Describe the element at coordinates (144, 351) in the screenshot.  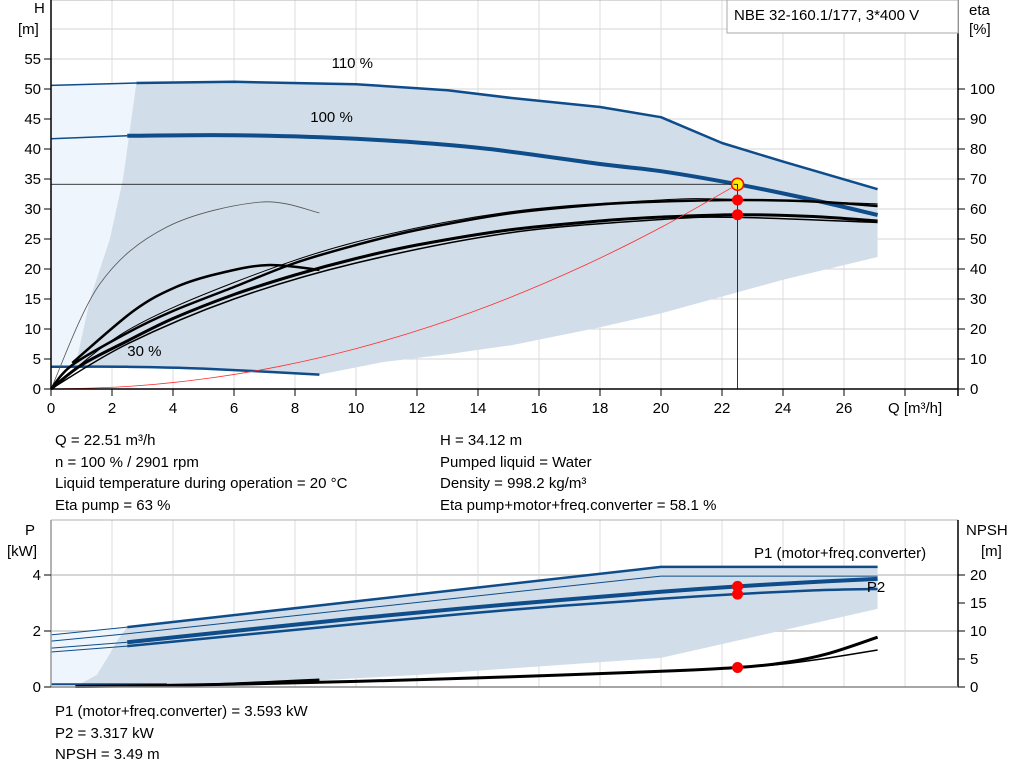
I see `curve-label: 30 %` at that location.